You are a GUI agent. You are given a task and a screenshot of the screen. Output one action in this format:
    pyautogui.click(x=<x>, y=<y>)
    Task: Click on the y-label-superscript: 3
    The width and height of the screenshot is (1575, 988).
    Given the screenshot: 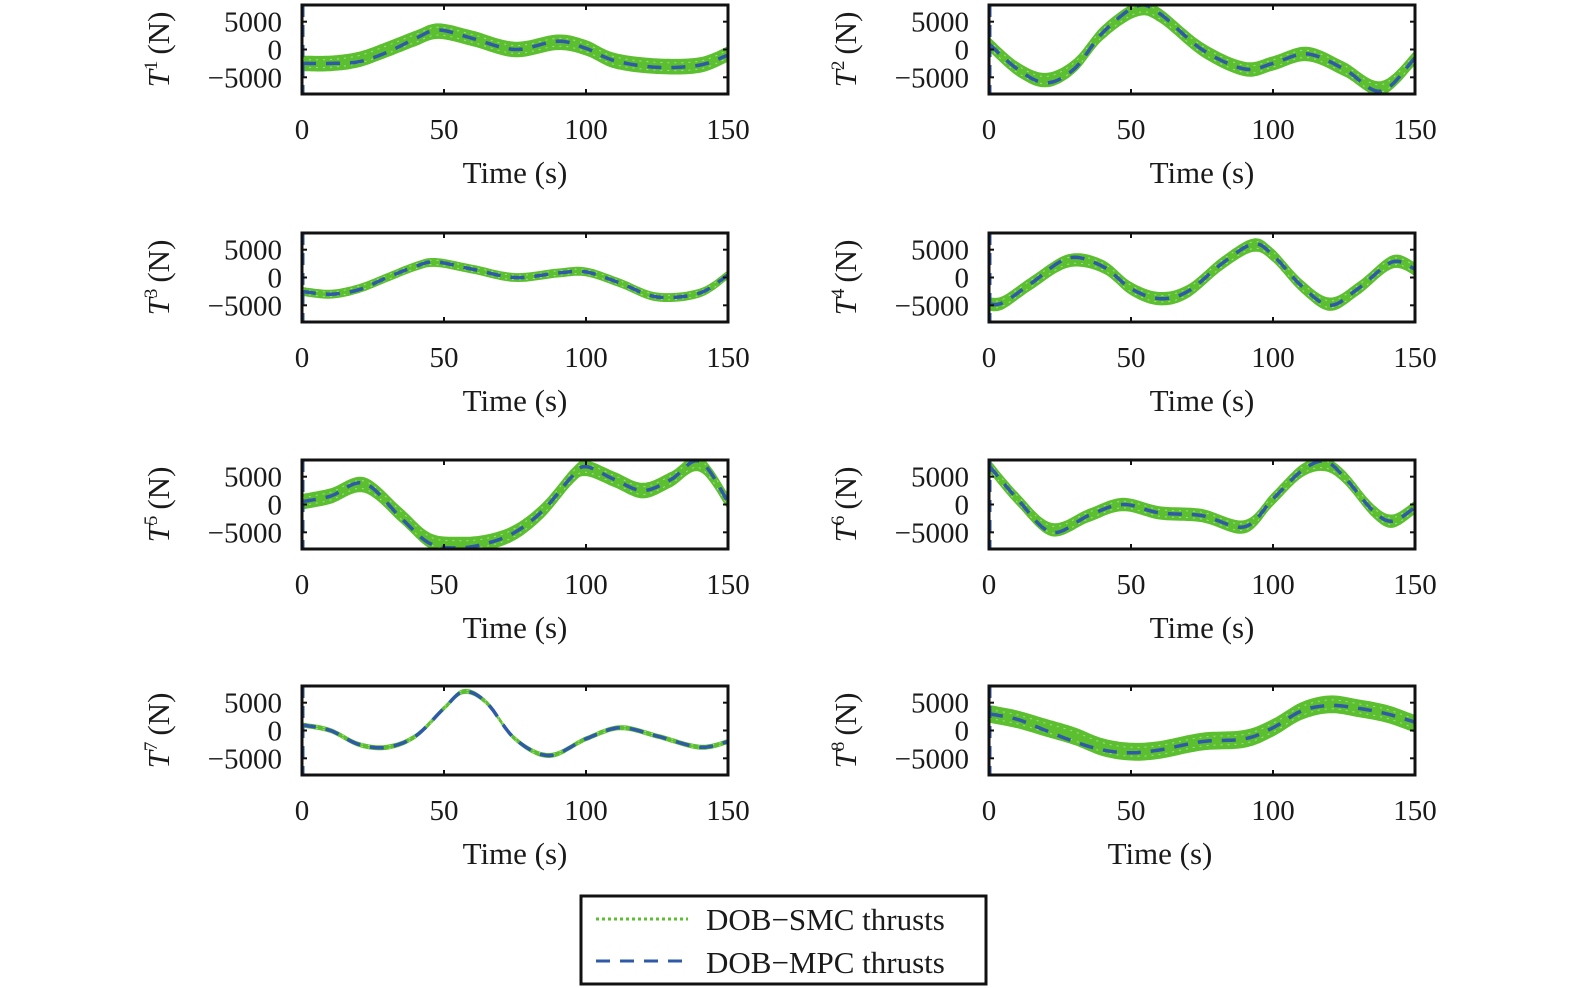 What is the action you would take?
    pyautogui.click(x=151, y=294)
    